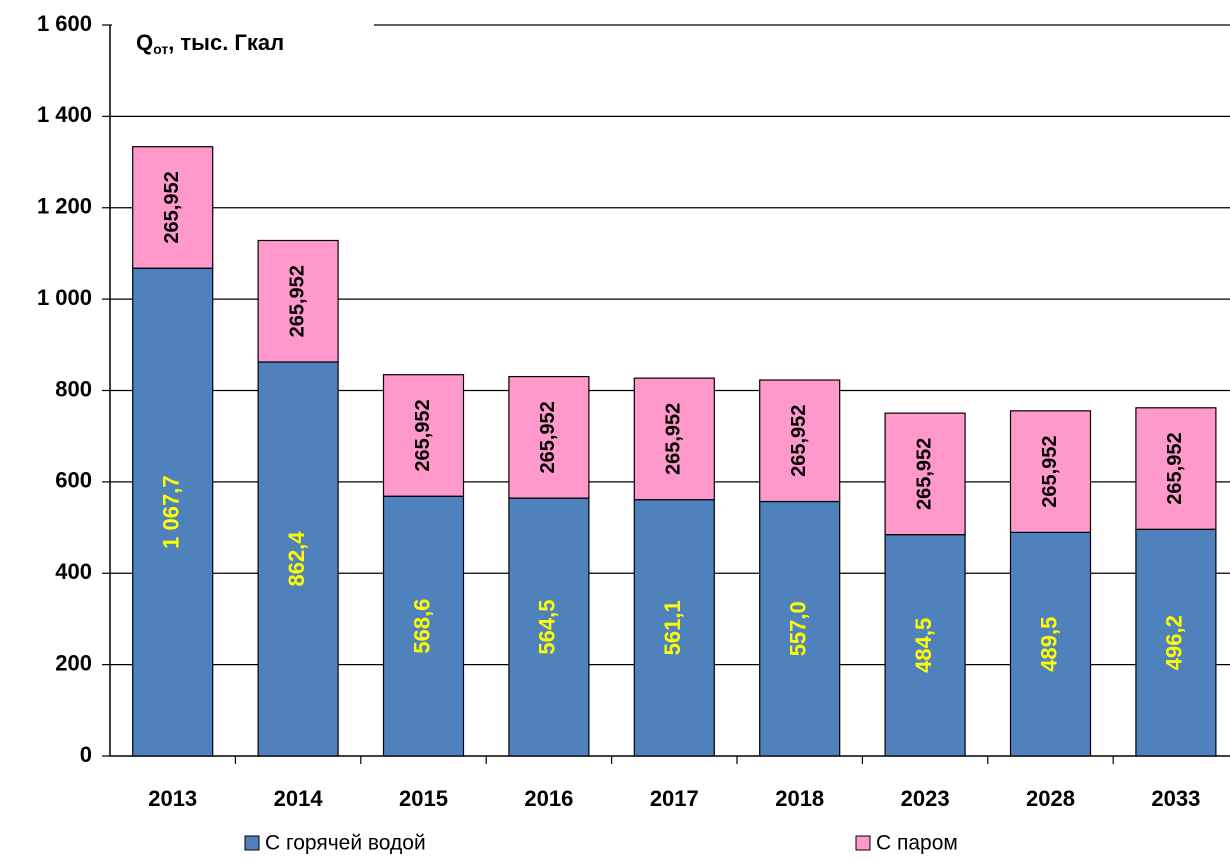  I want to click on x-tick-label: 2016, so click(548, 798).